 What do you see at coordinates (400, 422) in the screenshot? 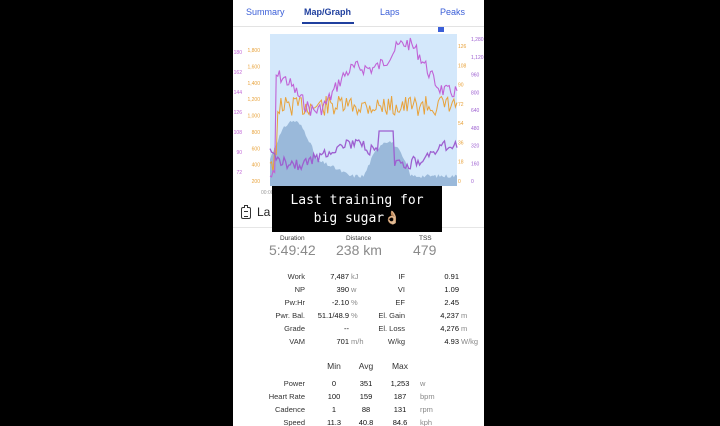
I see `table-cell-max: 84.6` at bounding box center [400, 422].